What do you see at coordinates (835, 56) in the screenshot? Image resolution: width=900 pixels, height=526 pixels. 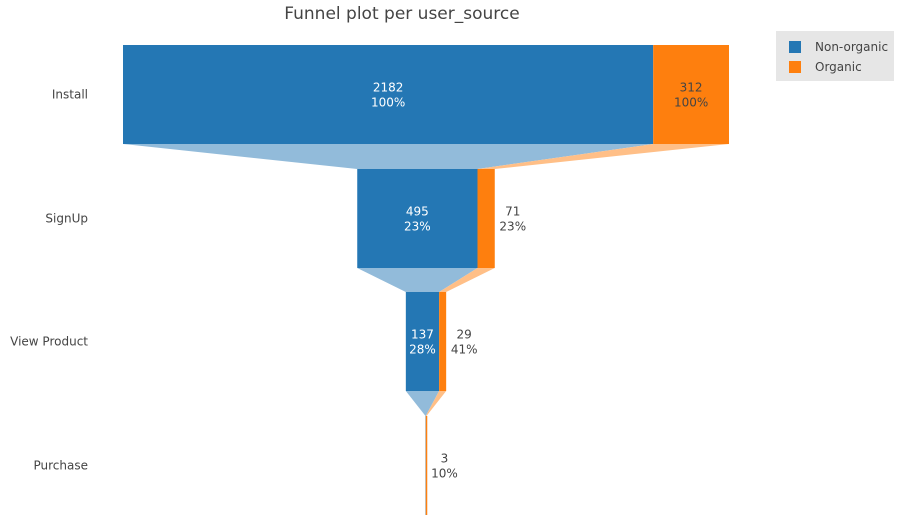 I see `legend: Non-organic Organic` at bounding box center [835, 56].